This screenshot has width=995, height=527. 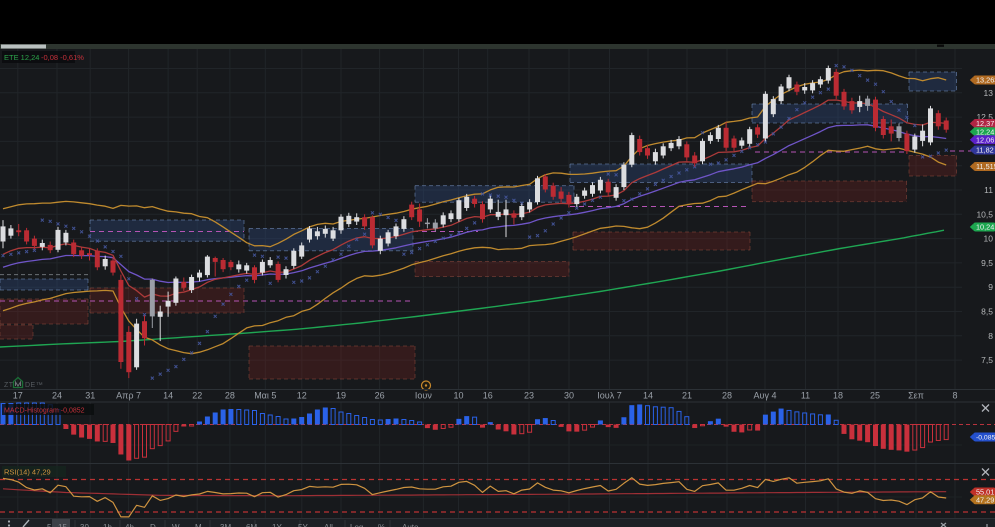 What do you see at coordinates (423, 396) in the screenshot?
I see `svg-text: Ιουν` at bounding box center [423, 396].